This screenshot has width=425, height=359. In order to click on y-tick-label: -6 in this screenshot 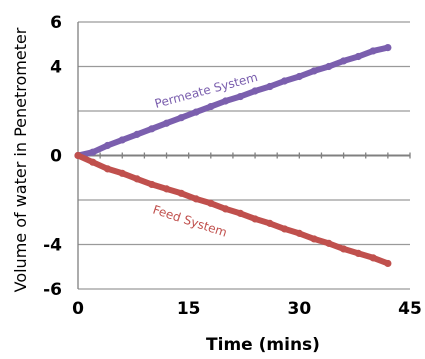, I will do `click(52, 290)`.